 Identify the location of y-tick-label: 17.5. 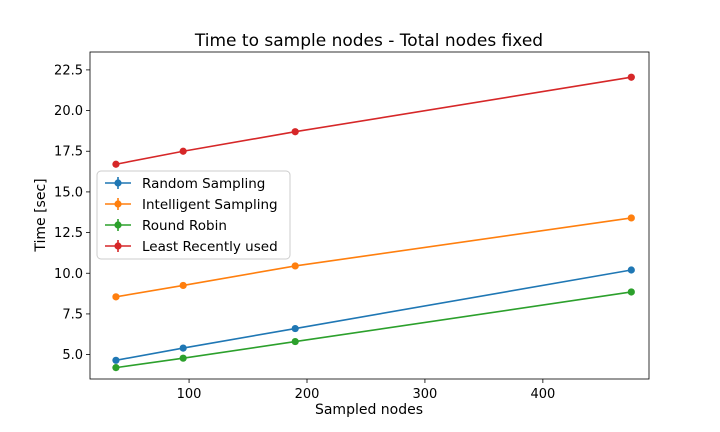
(68, 152).